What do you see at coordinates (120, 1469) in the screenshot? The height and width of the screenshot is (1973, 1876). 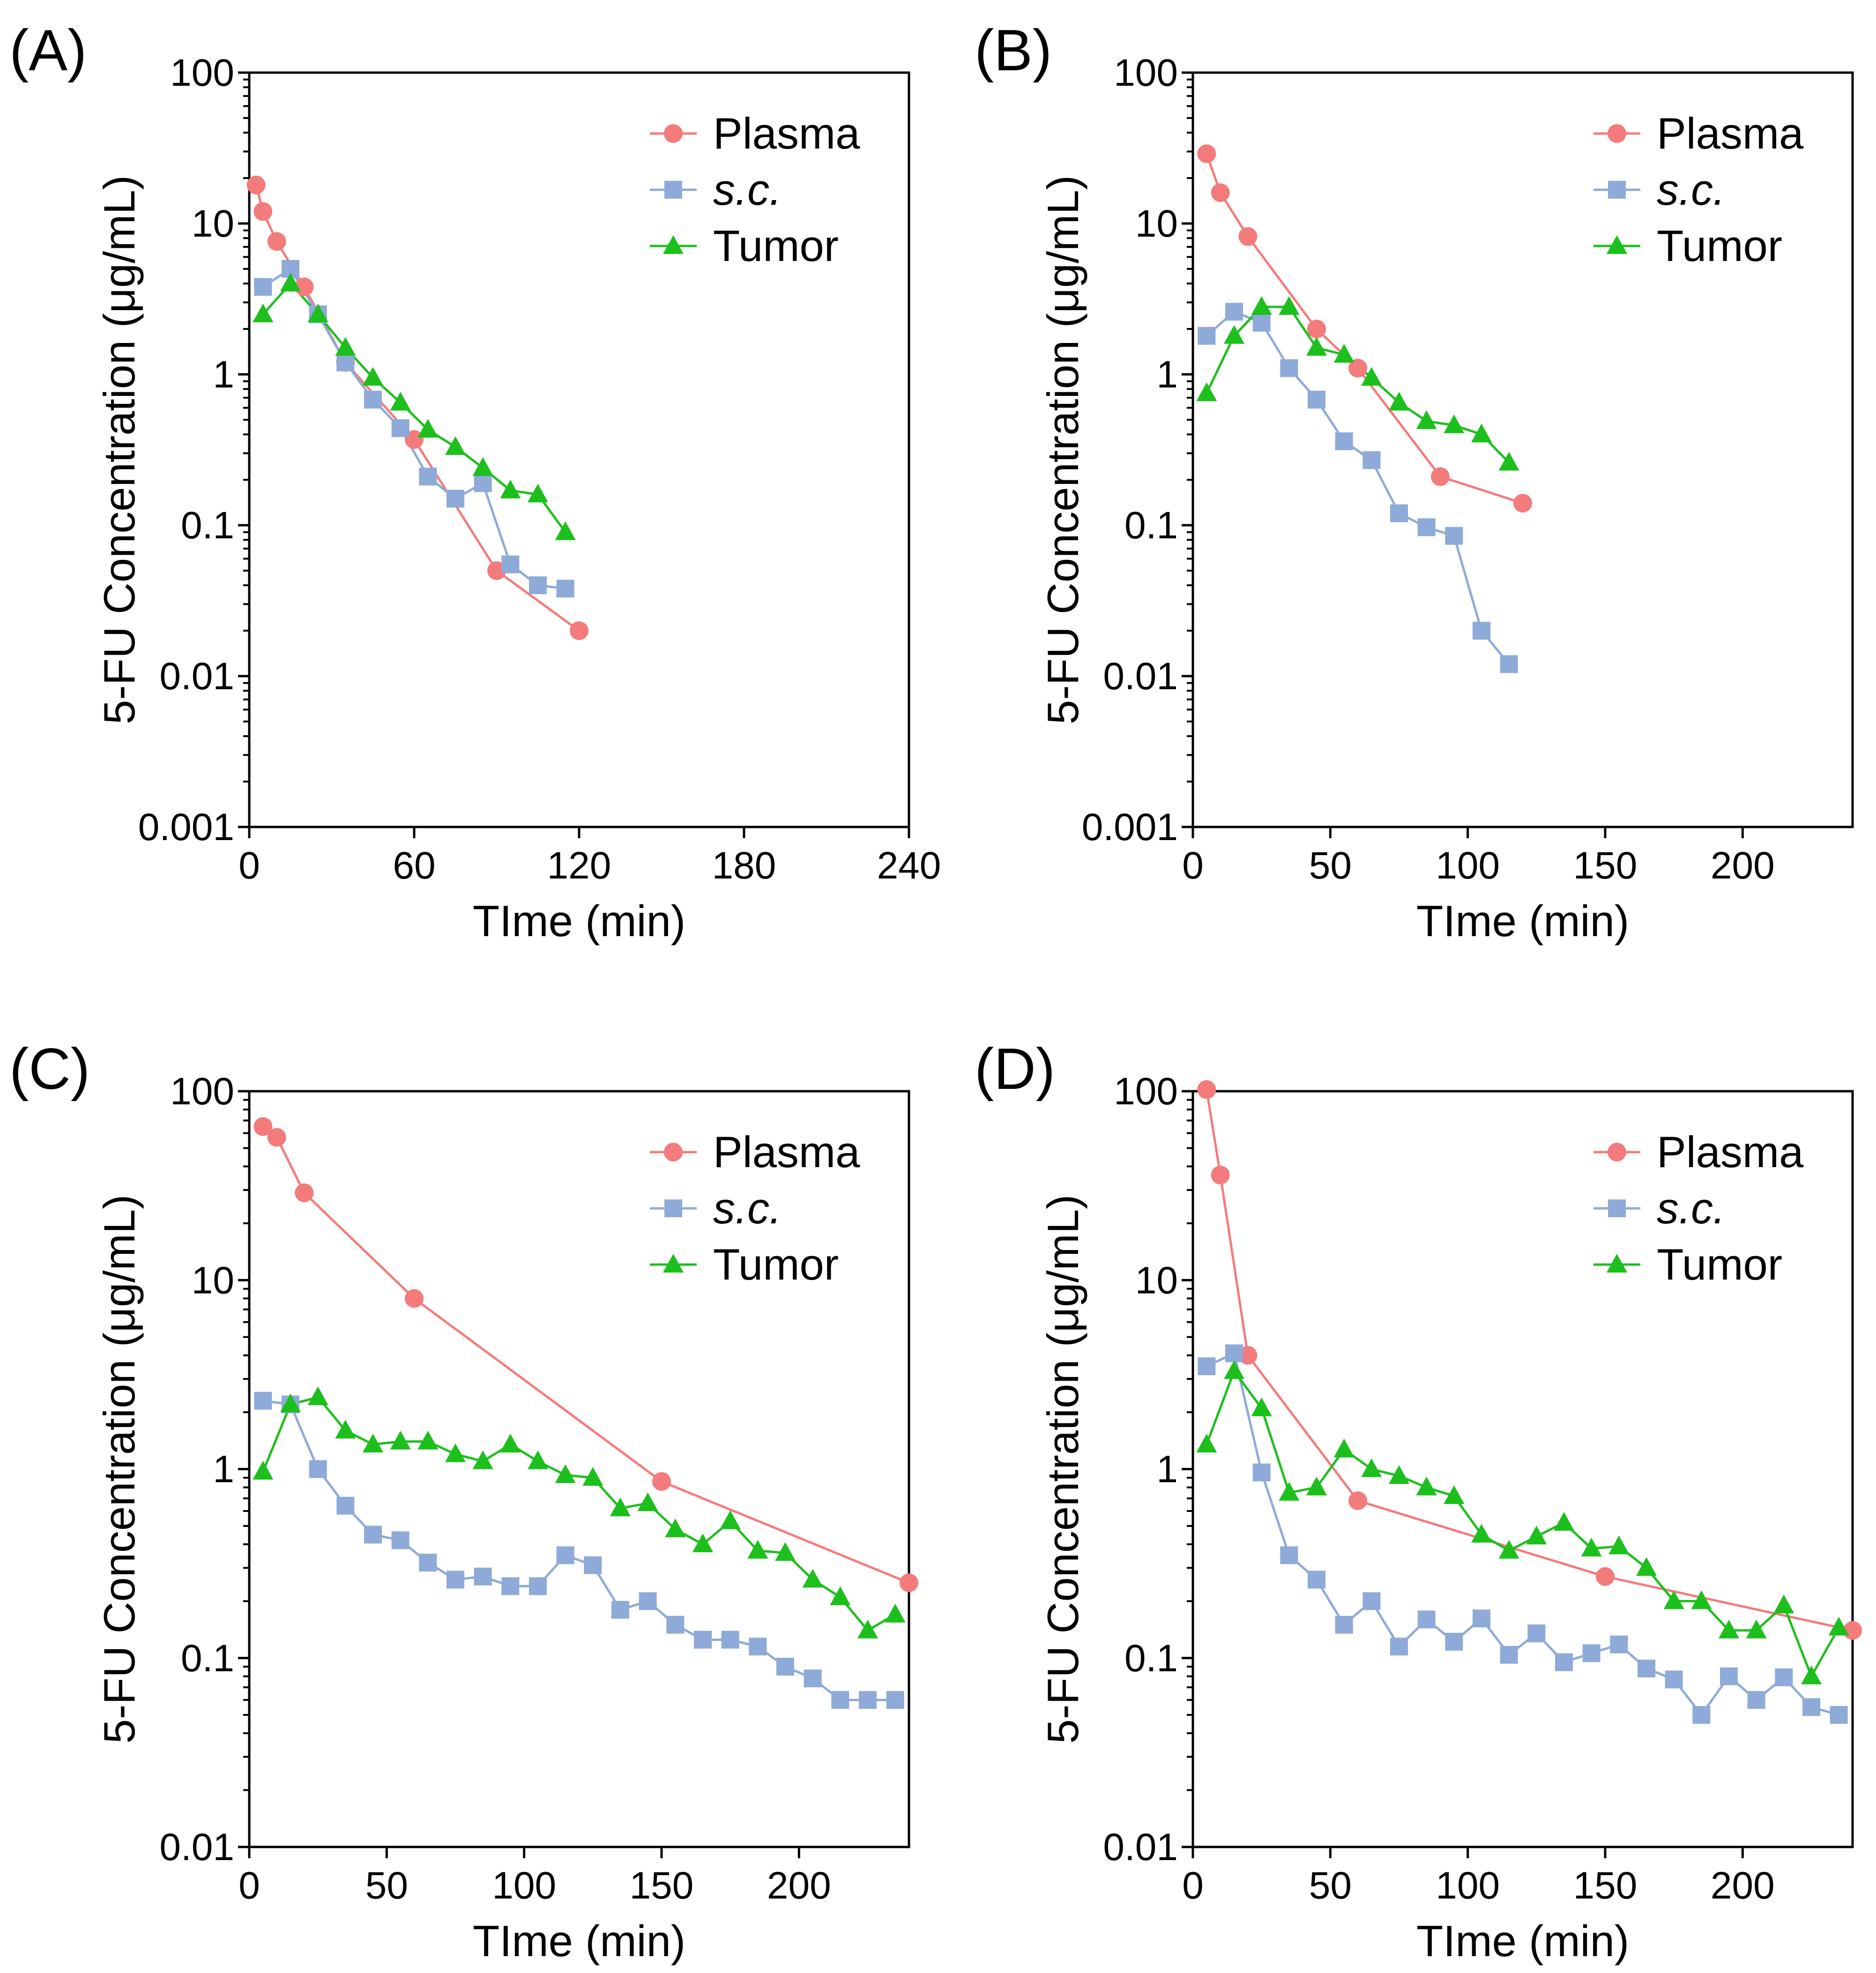 I see `panel-c-y-axis-title: 5-FU Concentration (μg/mL)` at bounding box center [120, 1469].